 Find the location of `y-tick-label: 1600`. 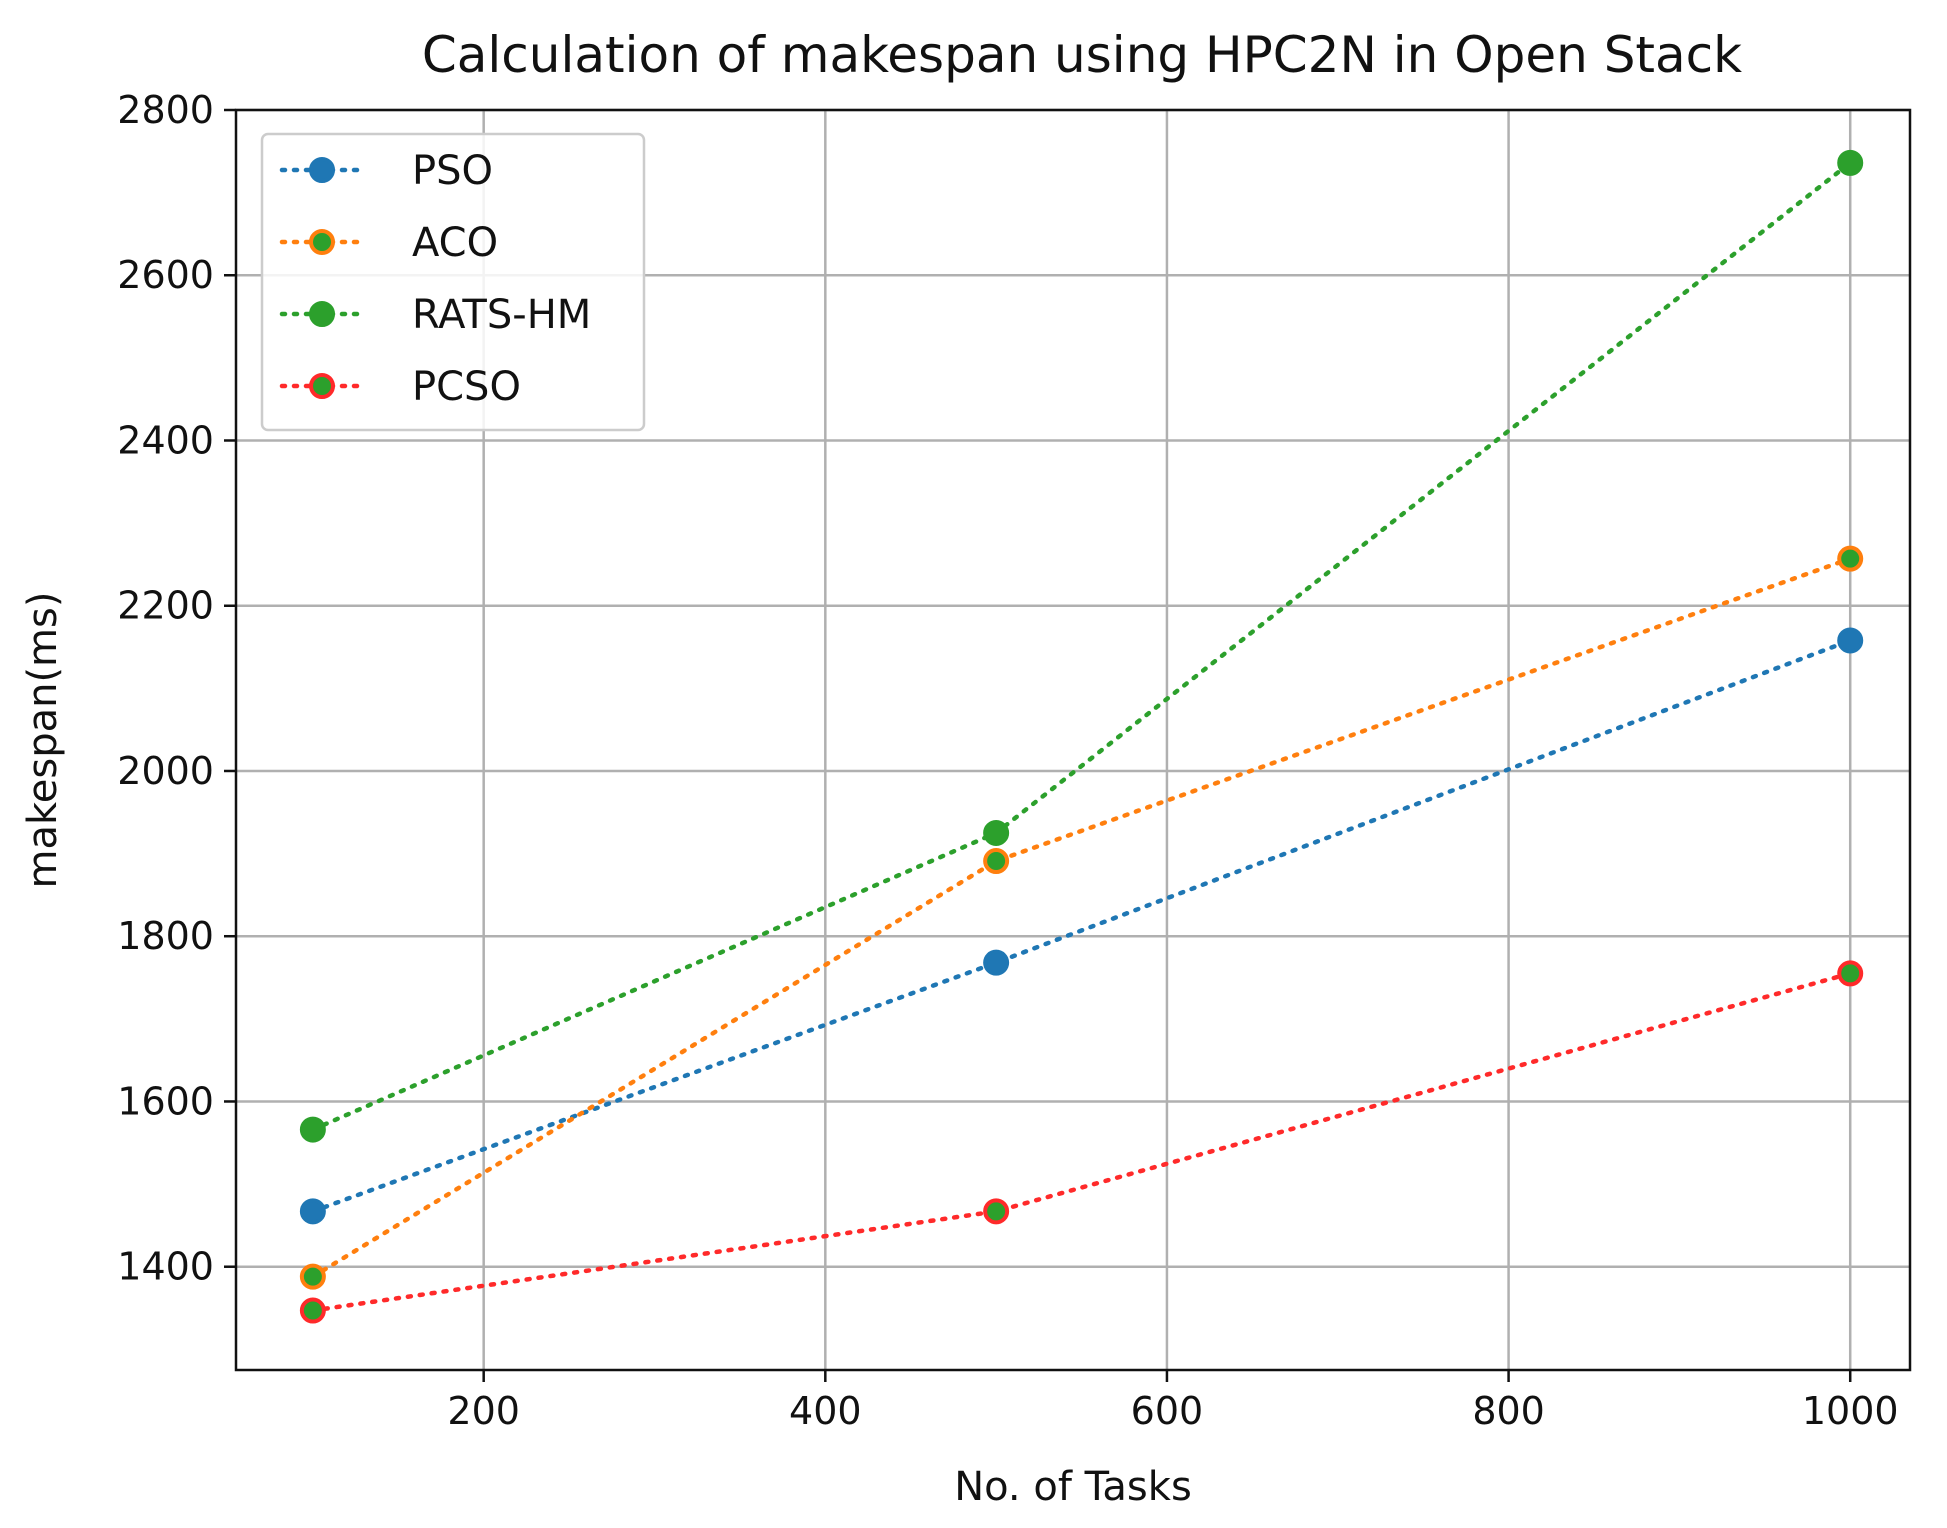

y-tick-label: 1600 is located at coordinates (165, 1101).